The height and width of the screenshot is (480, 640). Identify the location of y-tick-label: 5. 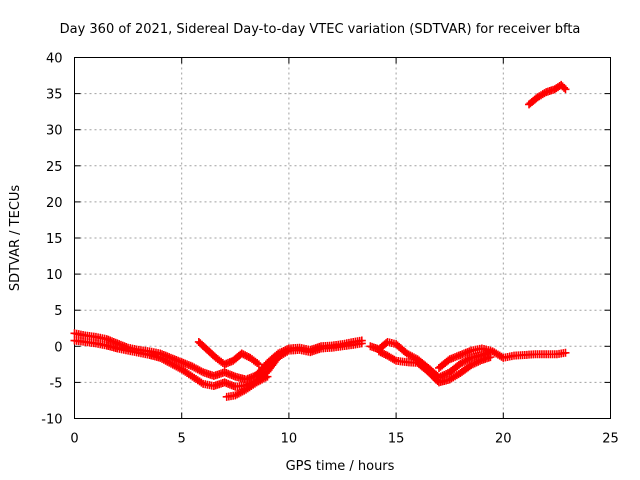
(58, 311).